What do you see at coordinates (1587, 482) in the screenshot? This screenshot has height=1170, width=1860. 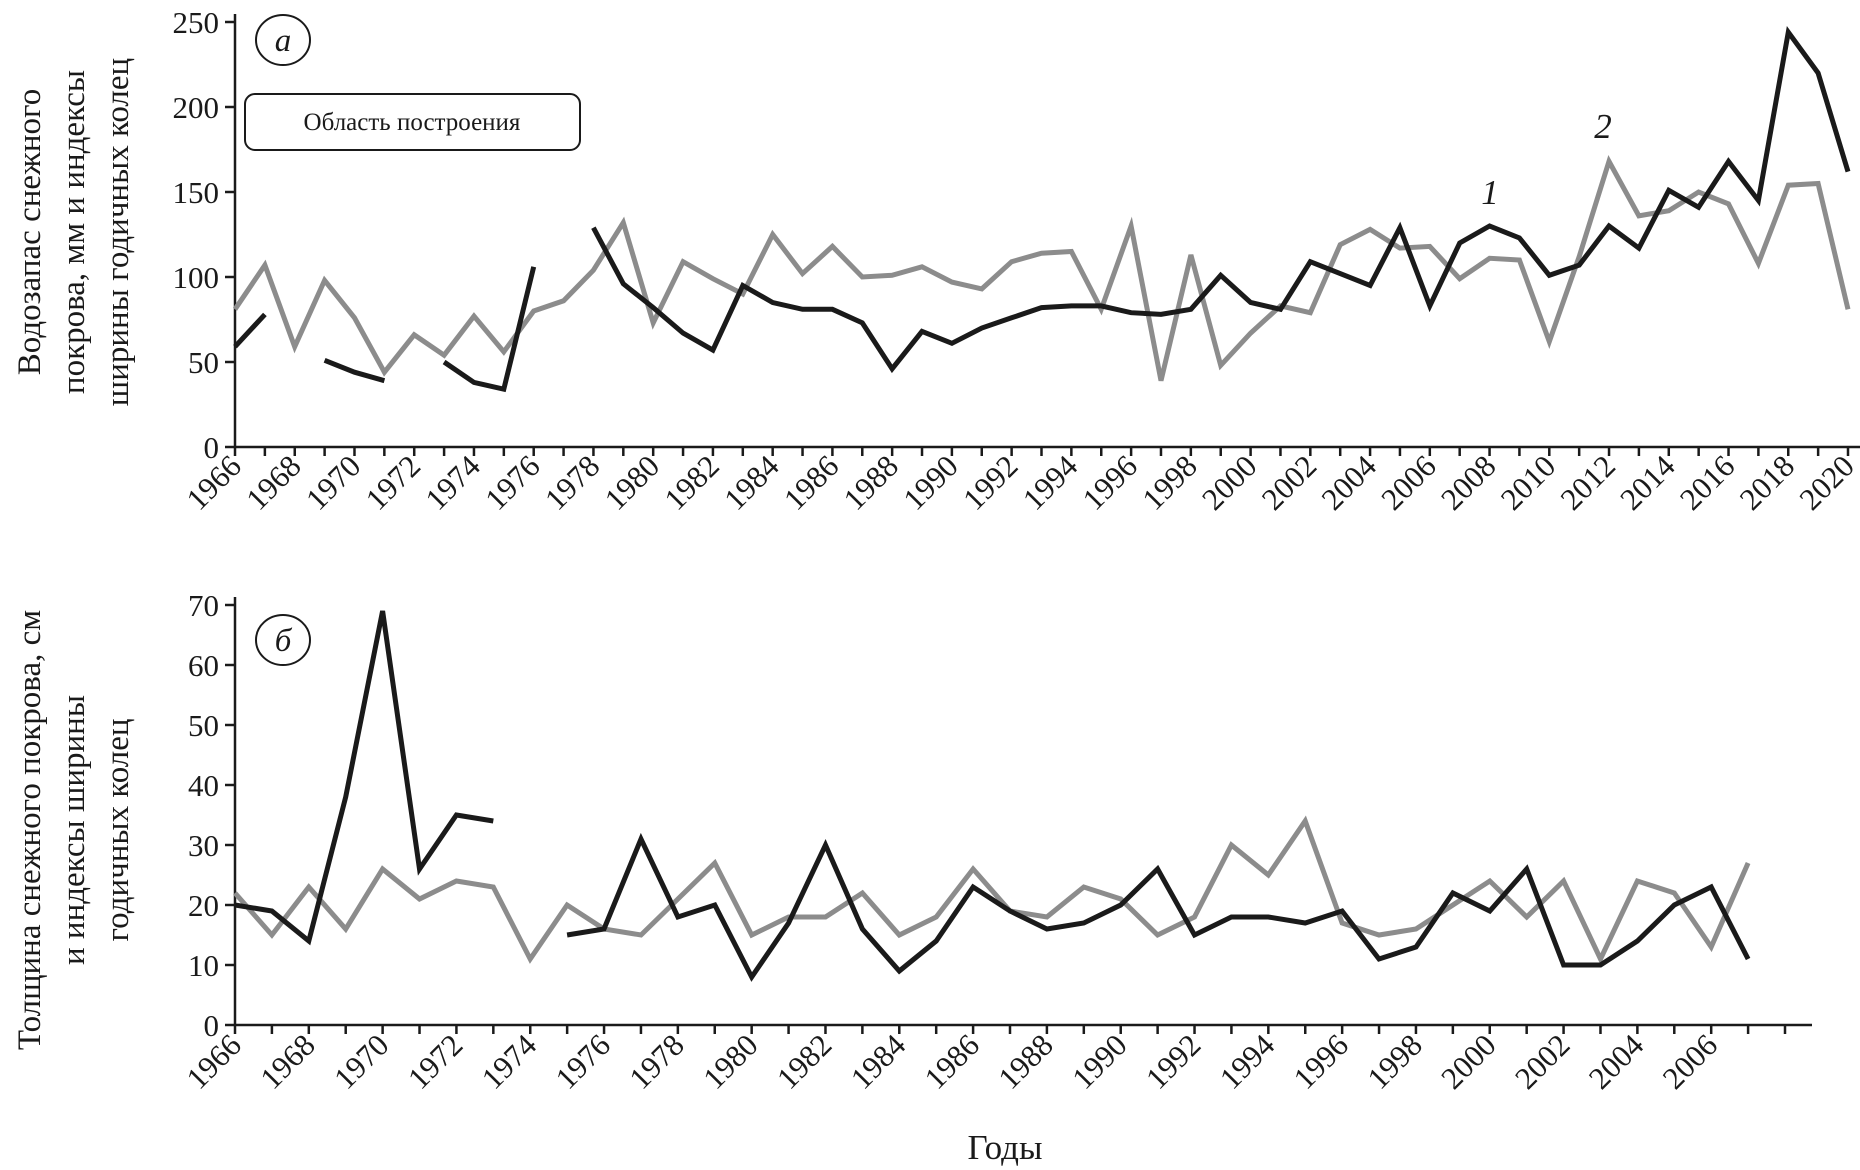 I see `panel-a-x-tick-label: 2012` at bounding box center [1587, 482].